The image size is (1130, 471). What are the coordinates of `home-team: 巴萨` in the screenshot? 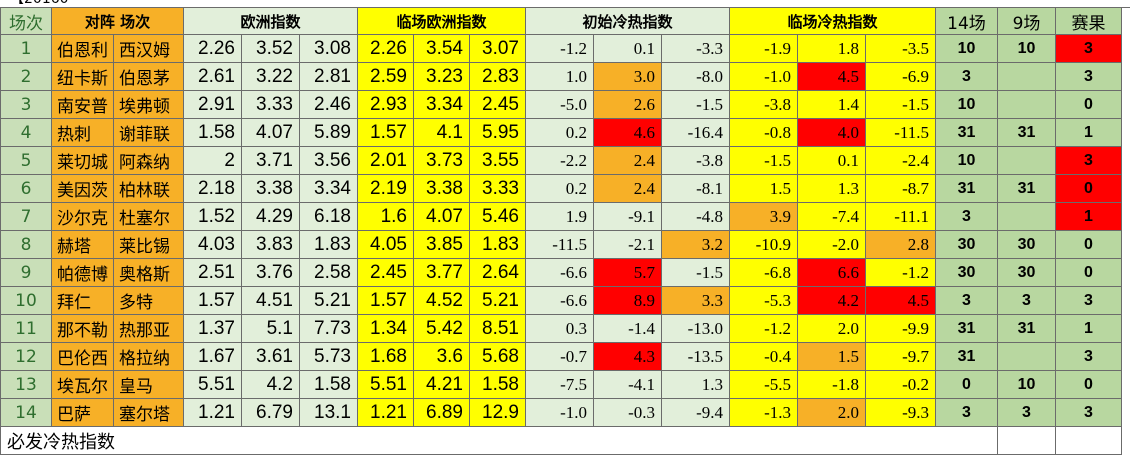 It's located at (83, 413).